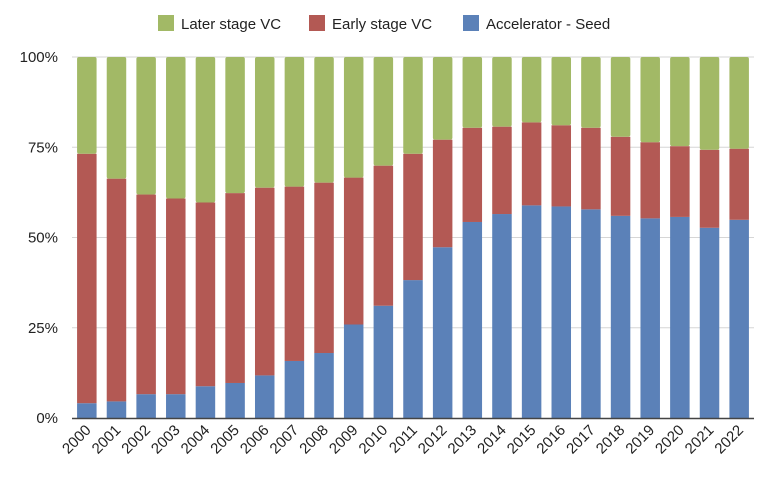 The height and width of the screenshot is (480, 768). I want to click on bar-accelerator-seed-2006, so click(264, 396).